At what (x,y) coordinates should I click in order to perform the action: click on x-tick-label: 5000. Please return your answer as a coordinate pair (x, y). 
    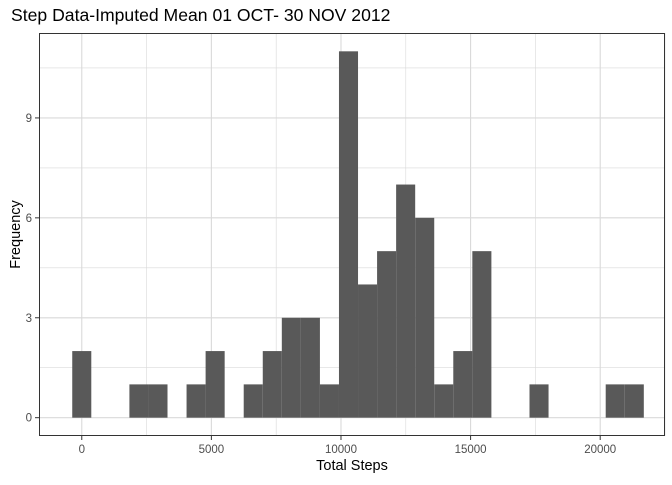
    Looking at the image, I should click on (212, 450).